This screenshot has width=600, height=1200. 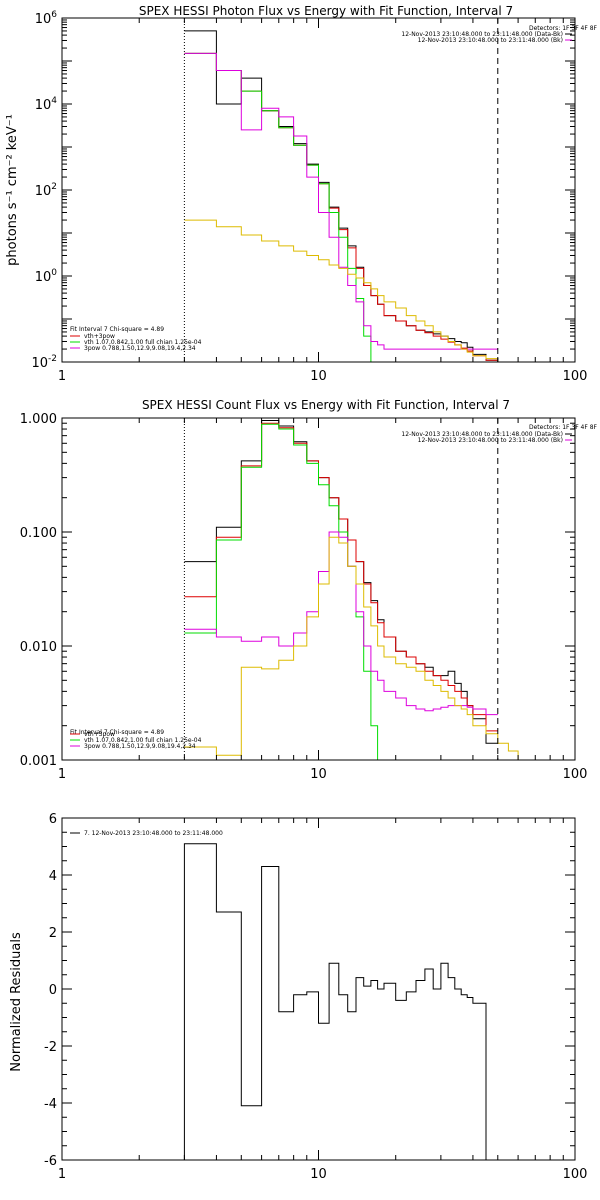 I want to click on count-flux-x-tick-label: 10, so click(x=318, y=774).